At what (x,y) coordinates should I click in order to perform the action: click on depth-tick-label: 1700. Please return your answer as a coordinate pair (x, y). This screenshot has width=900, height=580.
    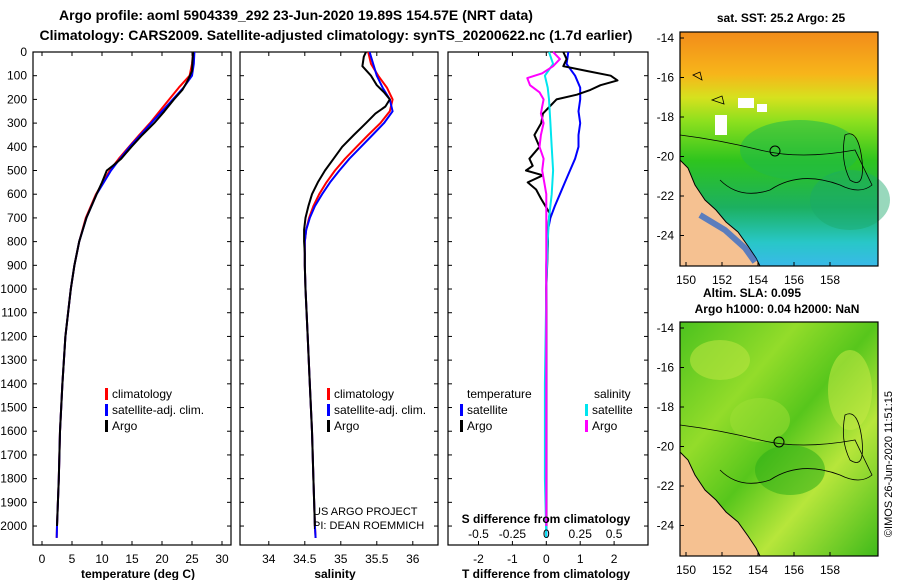
    Looking at the image, I should click on (13, 455).